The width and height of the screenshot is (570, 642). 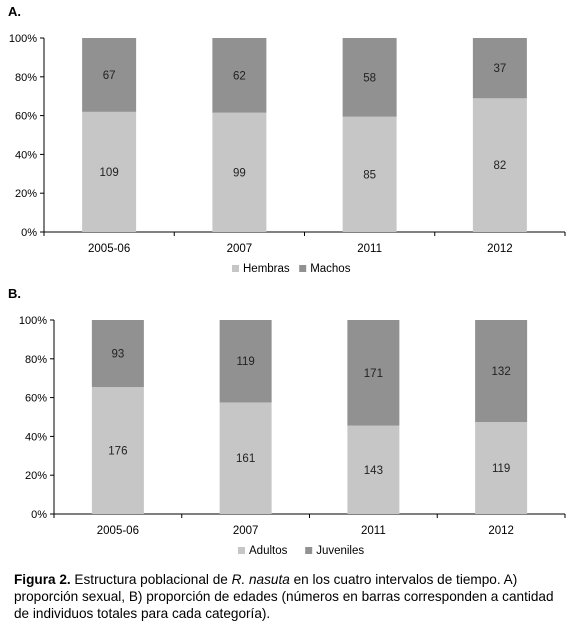 I want to click on bar-hembras-2011, so click(x=369, y=174).